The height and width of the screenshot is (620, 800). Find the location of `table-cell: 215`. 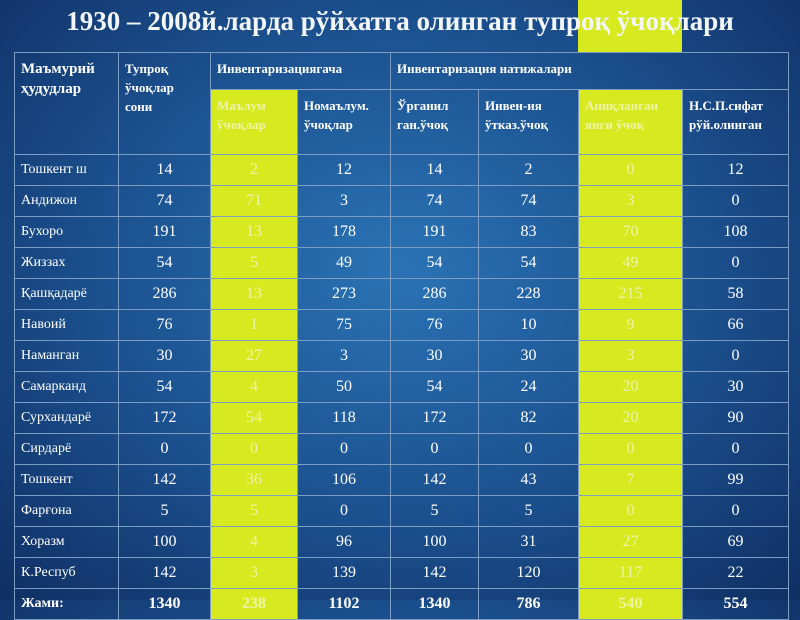

table-cell: 215 is located at coordinates (631, 294).